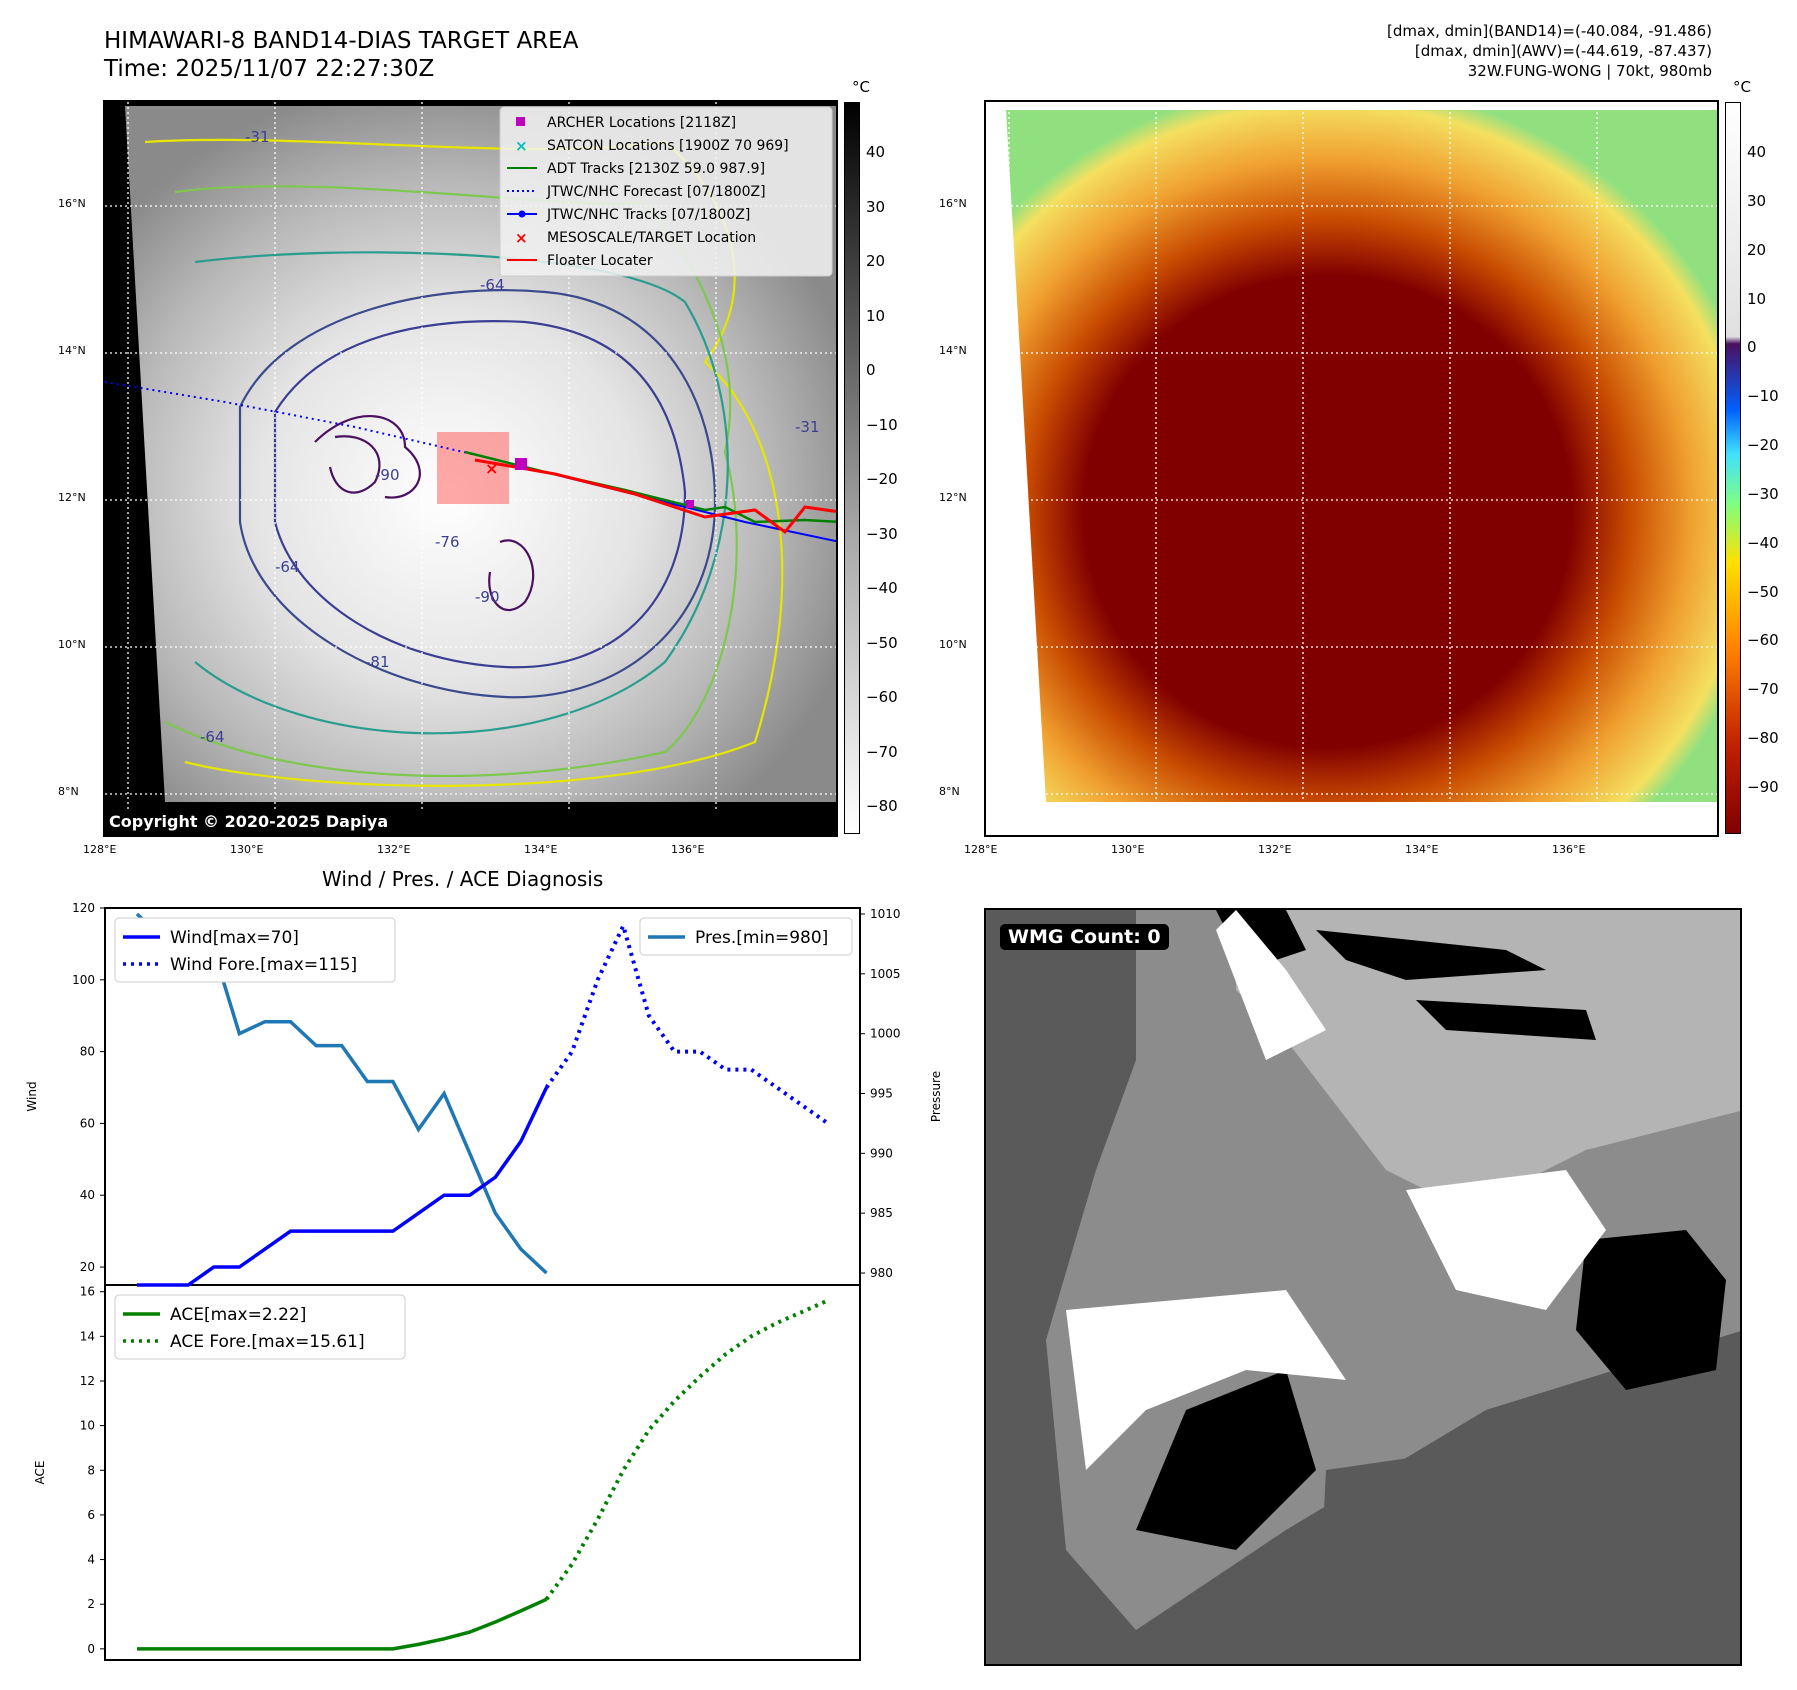 This screenshot has width=1797, height=1690. Describe the element at coordinates (267, 1342) in the screenshot. I see `legend-label: ACE Fore.[max=15.61]` at that location.